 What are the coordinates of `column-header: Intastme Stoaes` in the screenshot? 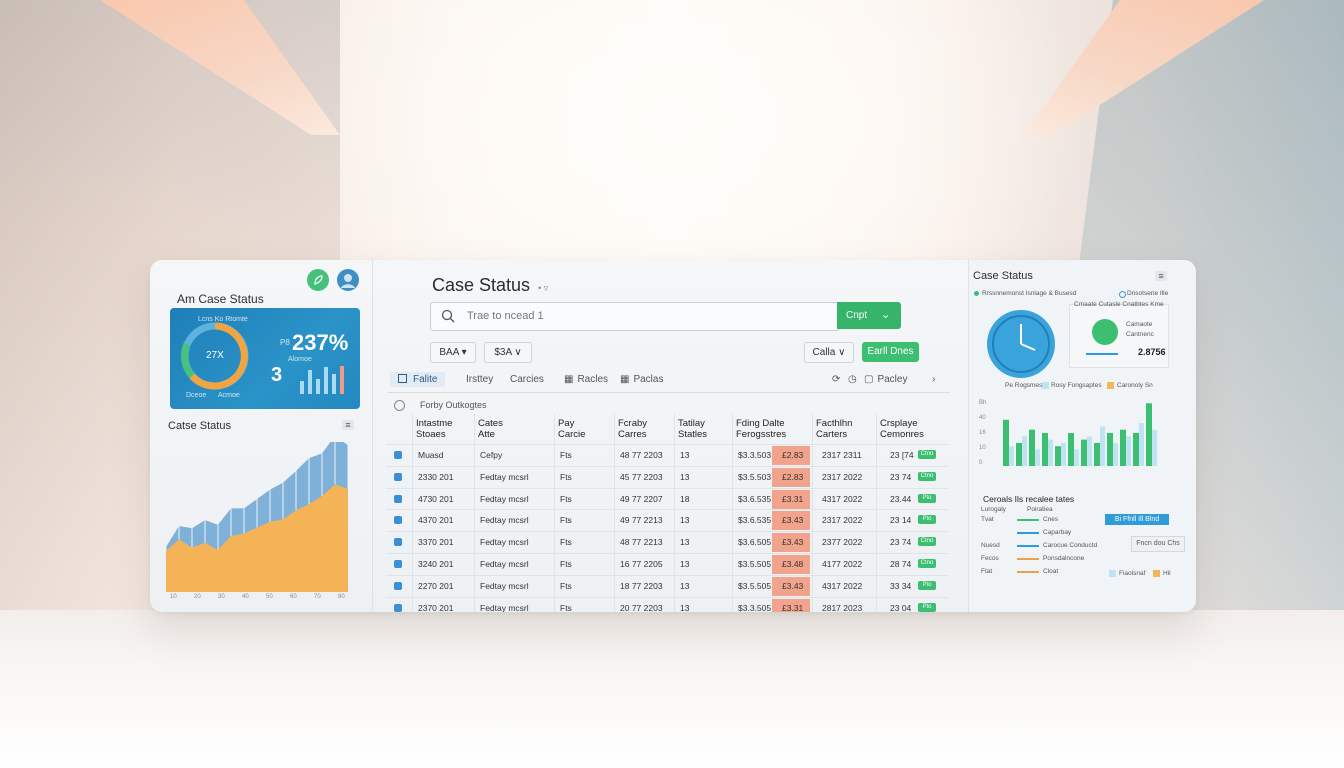 It's located at (434, 431).